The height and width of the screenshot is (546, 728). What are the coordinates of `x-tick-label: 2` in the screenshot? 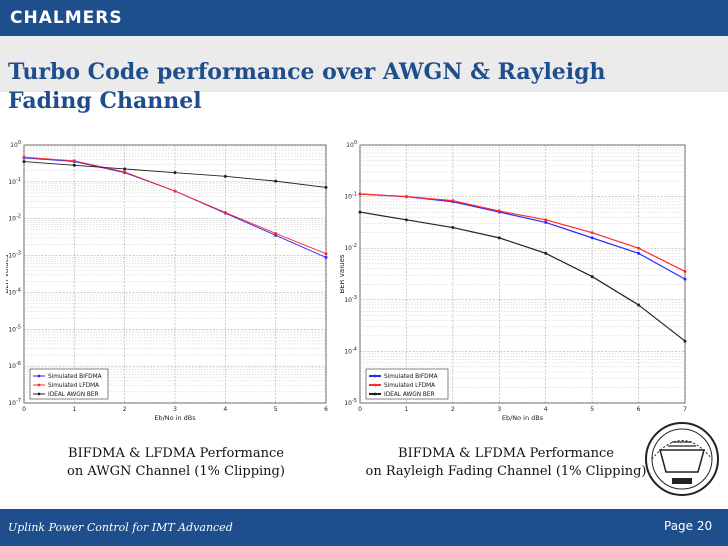 It's located at (453, 409).